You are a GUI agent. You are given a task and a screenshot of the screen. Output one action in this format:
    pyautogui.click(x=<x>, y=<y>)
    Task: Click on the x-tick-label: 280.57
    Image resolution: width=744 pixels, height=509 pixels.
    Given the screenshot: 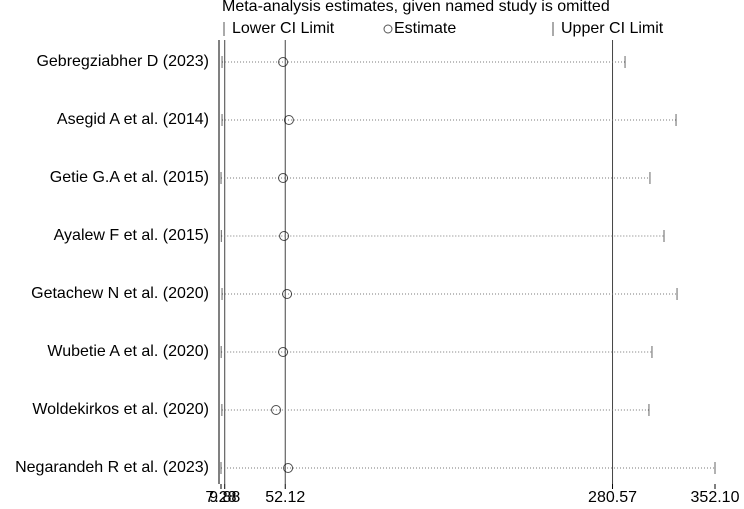 What is the action you would take?
    pyautogui.click(x=612, y=497)
    